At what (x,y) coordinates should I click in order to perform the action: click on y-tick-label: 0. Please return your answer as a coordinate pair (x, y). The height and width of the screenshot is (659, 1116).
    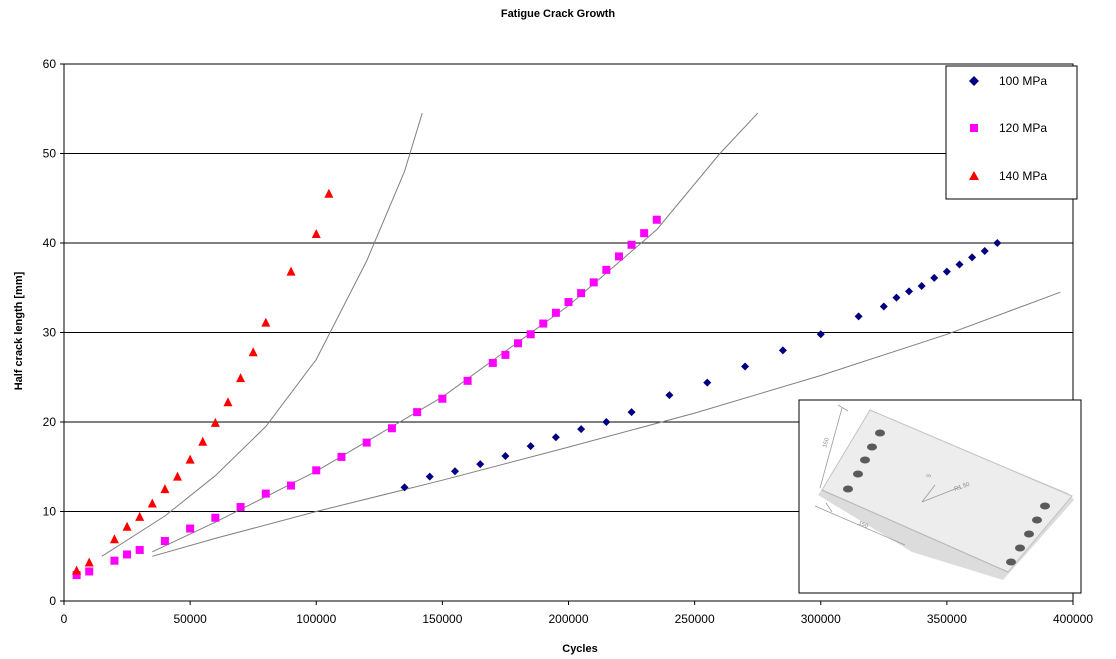
    Looking at the image, I should click on (52, 601).